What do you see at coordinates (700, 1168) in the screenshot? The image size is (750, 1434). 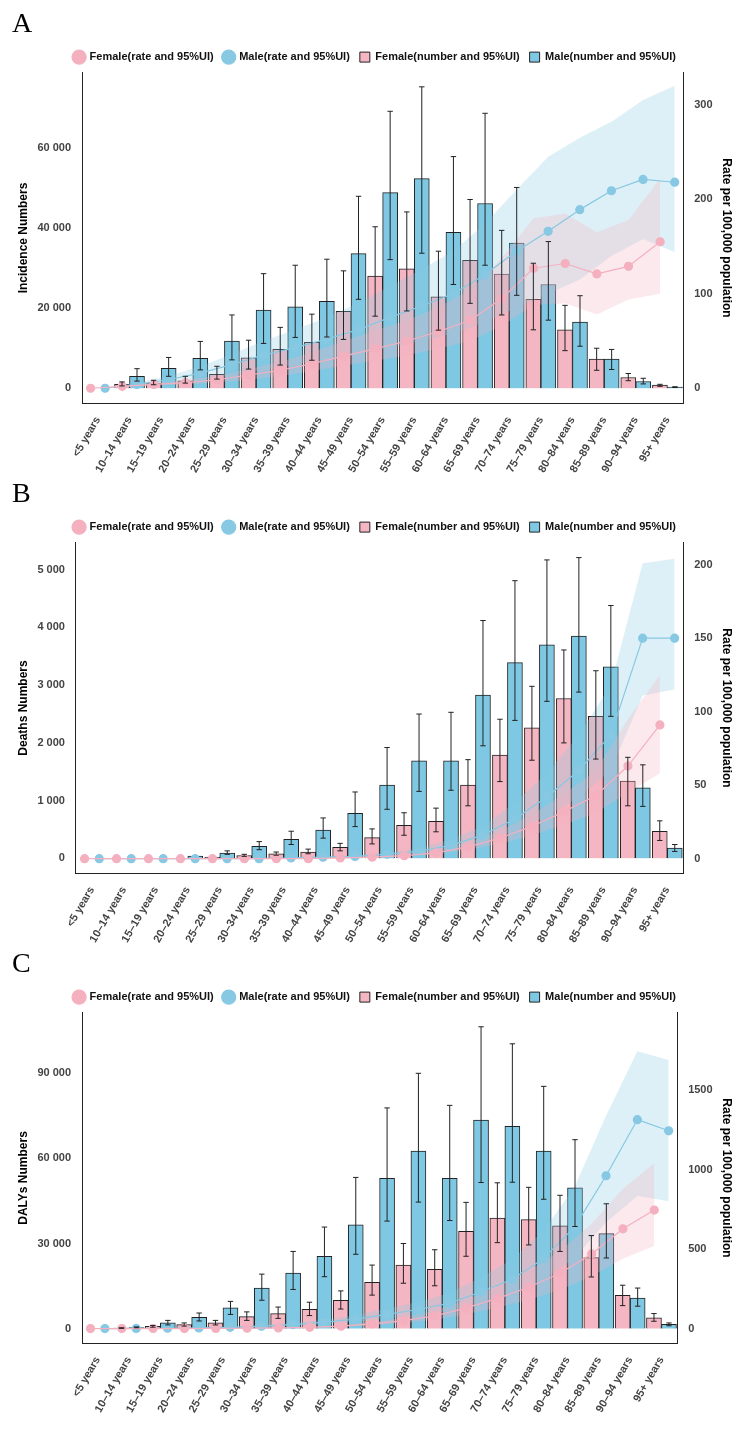 I see `y2-tick-label: 1000` at bounding box center [700, 1168].